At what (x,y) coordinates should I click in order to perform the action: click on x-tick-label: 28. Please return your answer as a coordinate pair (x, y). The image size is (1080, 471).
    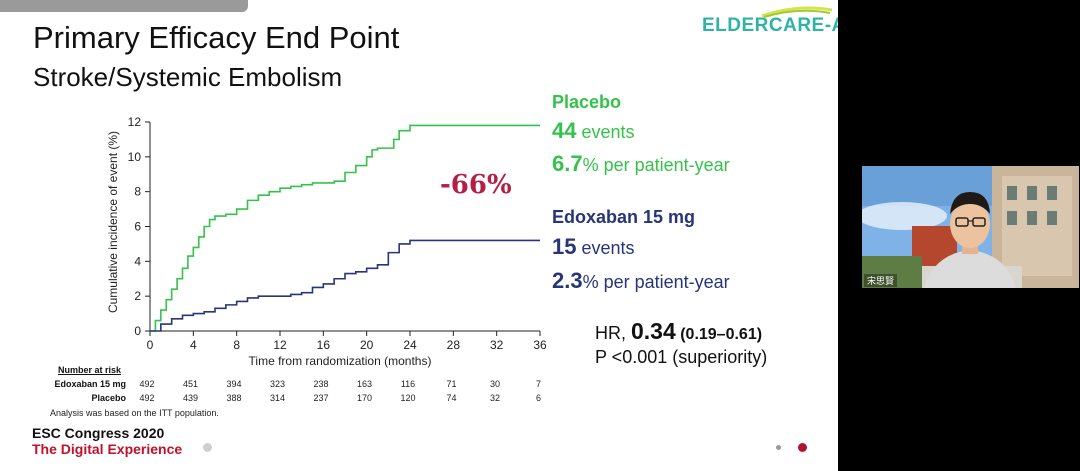
    Looking at the image, I should click on (454, 345).